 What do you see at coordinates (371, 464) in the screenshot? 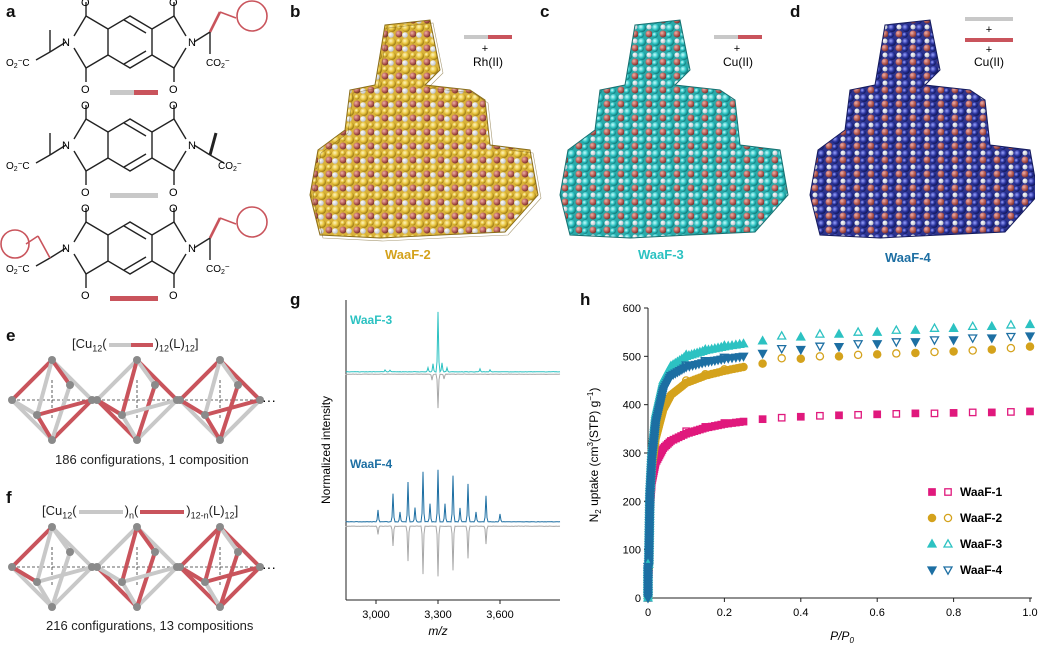
I see `g-series-label-waaf4: WaaF-4` at bounding box center [371, 464].